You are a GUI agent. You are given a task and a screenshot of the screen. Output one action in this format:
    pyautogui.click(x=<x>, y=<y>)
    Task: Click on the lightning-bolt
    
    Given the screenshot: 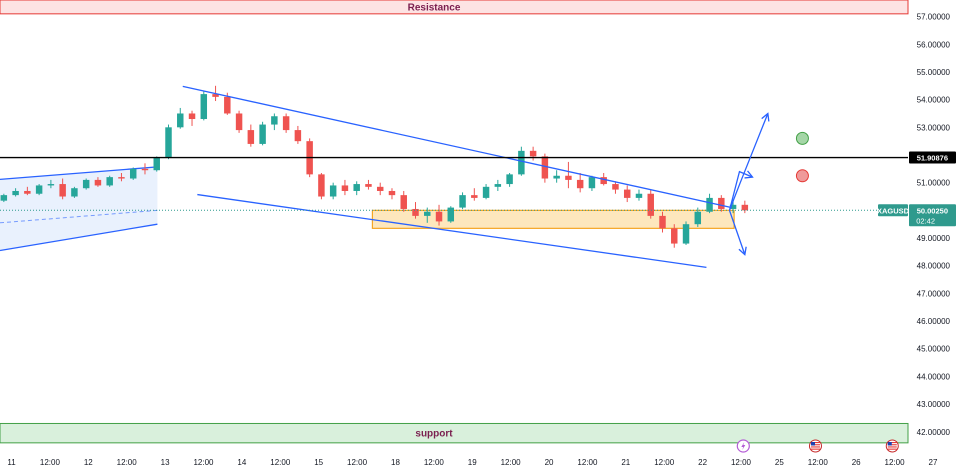 What is the action you would take?
    pyautogui.click(x=743, y=446)
    